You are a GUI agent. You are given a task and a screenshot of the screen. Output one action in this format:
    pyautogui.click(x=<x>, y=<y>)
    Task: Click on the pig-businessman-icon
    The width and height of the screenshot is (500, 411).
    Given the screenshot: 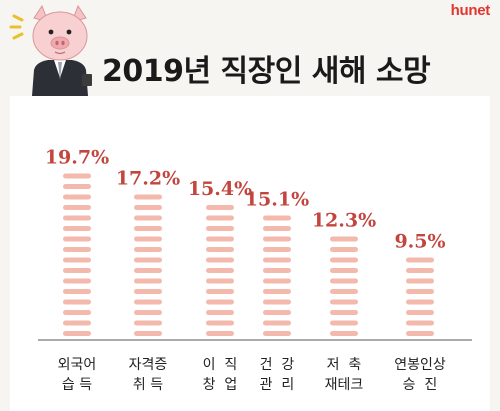 What is the action you would take?
    pyautogui.click(x=50, y=50)
    